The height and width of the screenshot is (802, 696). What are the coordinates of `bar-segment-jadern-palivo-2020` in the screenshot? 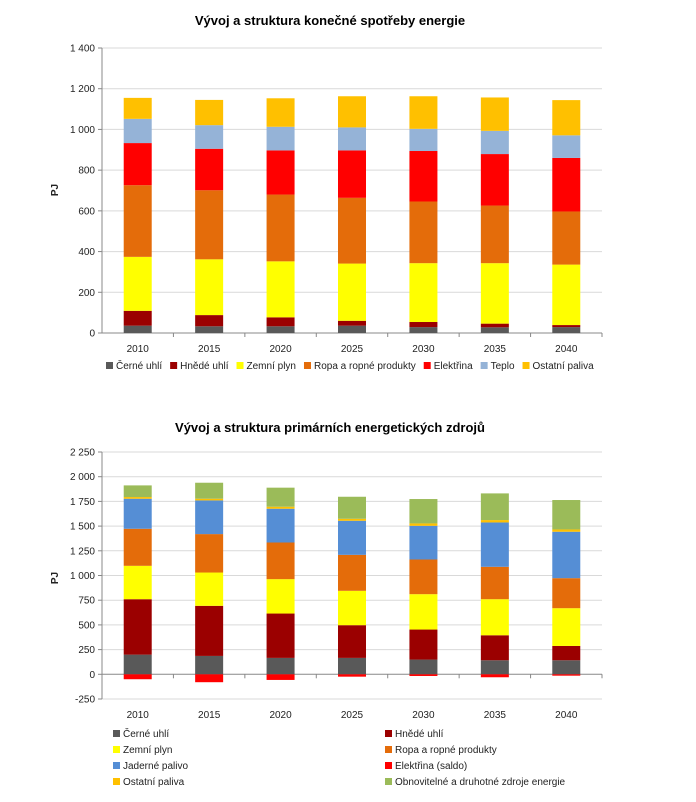 It's located at (280, 525).